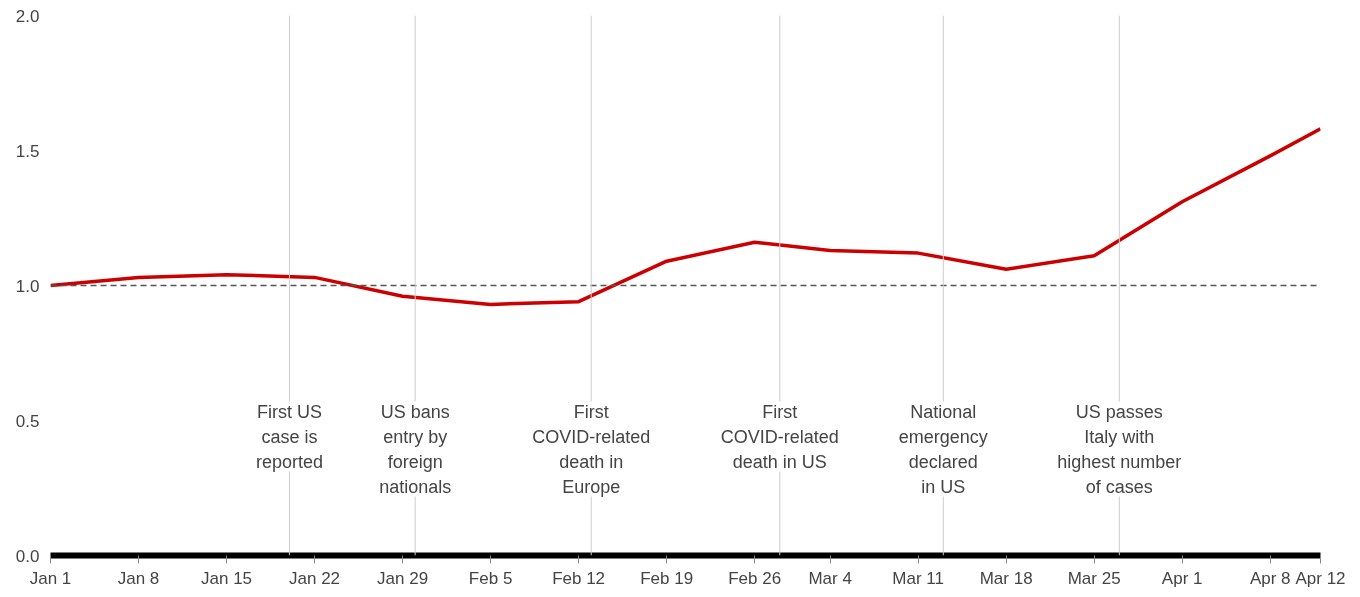 This screenshot has height=597, width=1360. I want to click on x-tick-label: Jan 29, so click(403, 578).